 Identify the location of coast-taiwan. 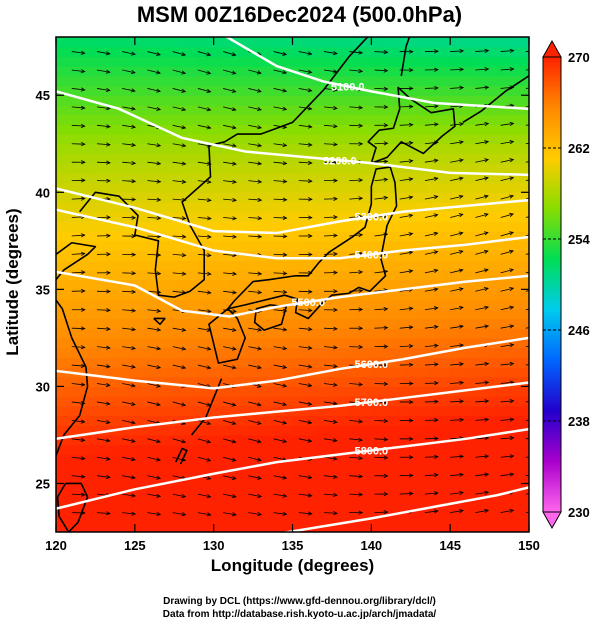
(72, 507).